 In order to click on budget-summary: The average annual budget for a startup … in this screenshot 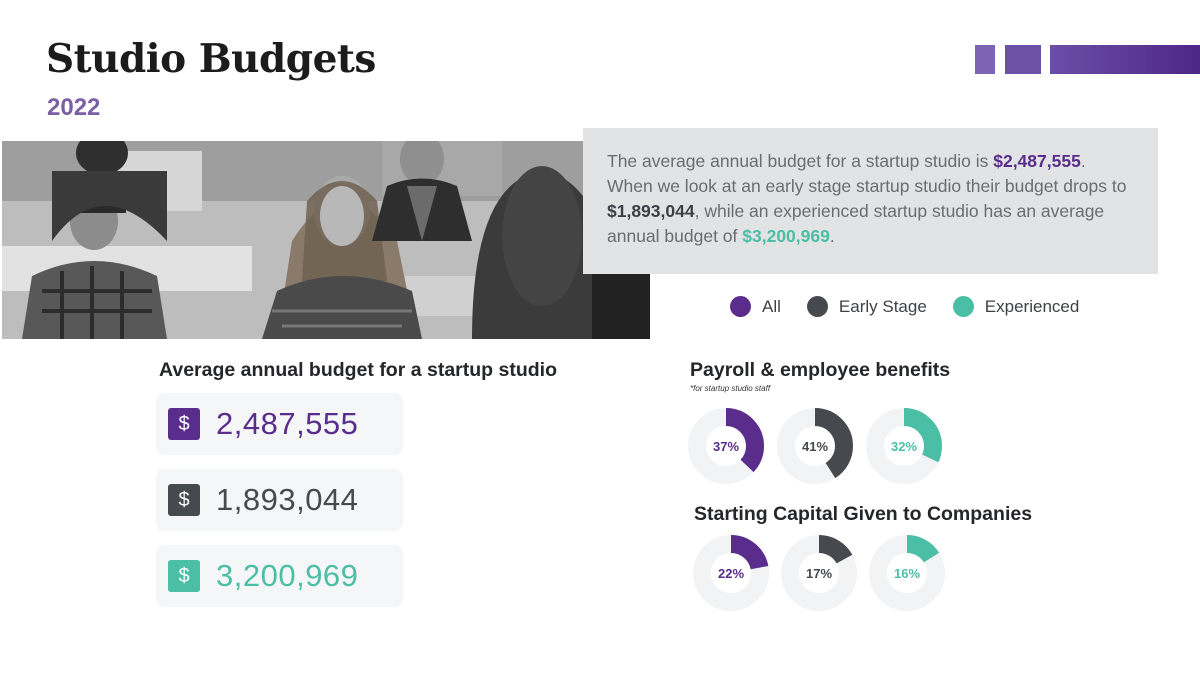, I will do `click(870, 201)`.